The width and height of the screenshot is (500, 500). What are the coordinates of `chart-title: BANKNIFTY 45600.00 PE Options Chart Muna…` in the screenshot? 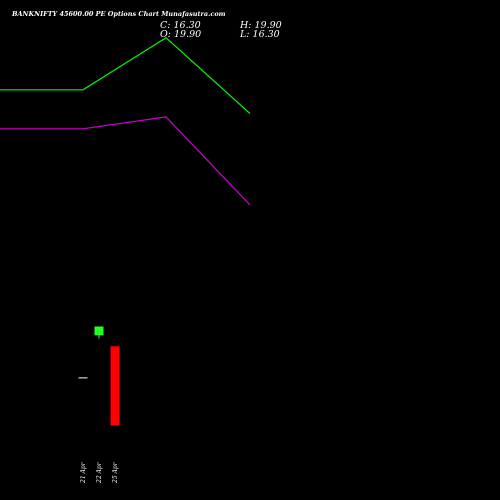 It's located at (119, 14).